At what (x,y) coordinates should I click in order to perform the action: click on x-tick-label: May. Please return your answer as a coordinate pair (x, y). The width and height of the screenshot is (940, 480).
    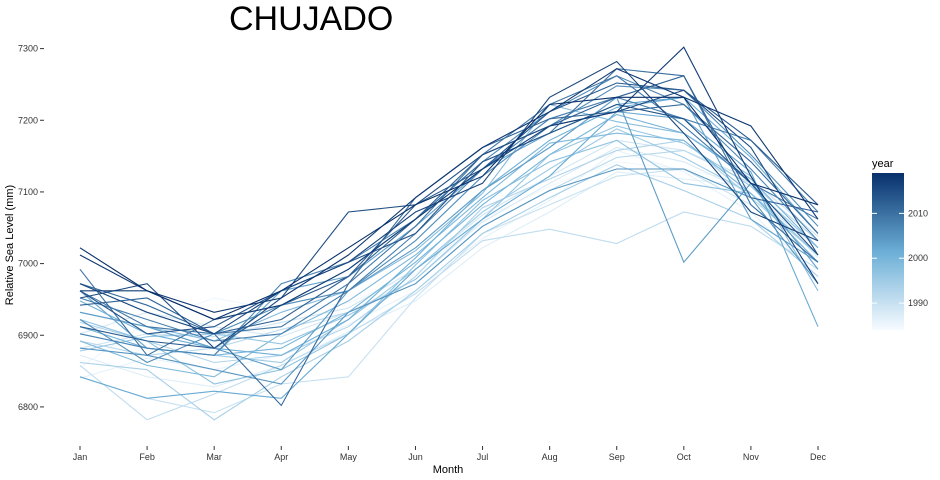
    Looking at the image, I should click on (349, 457).